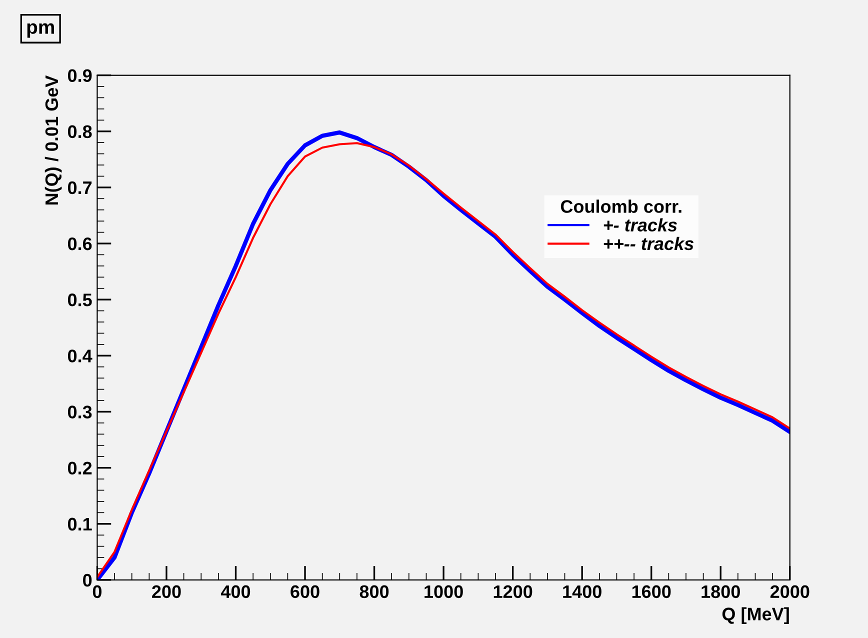 This screenshot has height=638, width=868. I want to click on y-tick-label: 0.3, so click(80, 412).